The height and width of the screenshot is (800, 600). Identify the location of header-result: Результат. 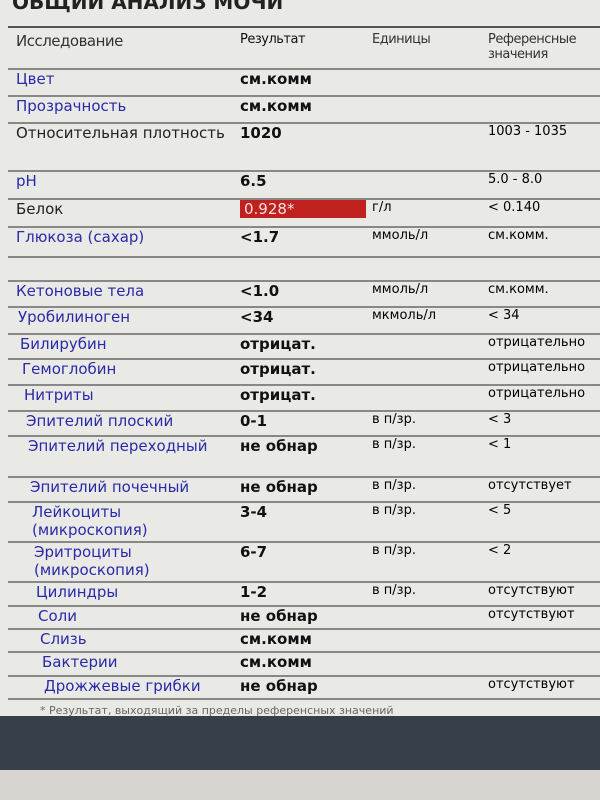
(273, 39).